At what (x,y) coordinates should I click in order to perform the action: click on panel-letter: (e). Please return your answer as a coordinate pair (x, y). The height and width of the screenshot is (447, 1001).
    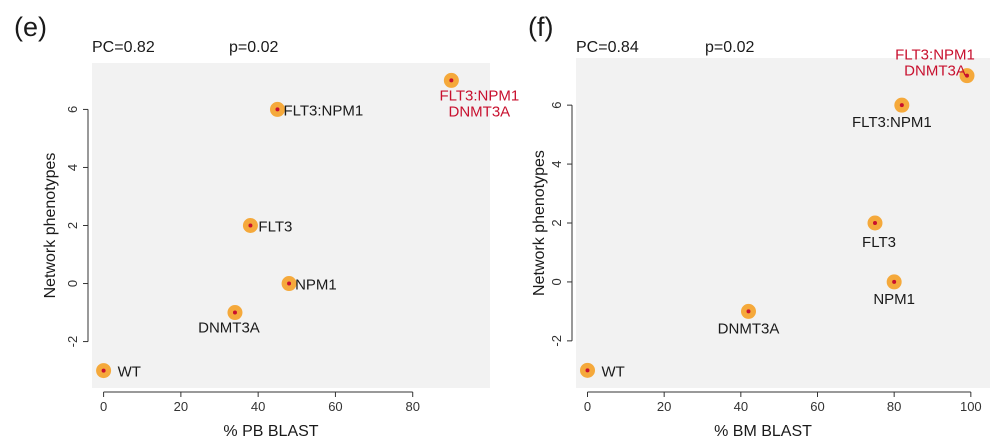
    Looking at the image, I should click on (30, 27).